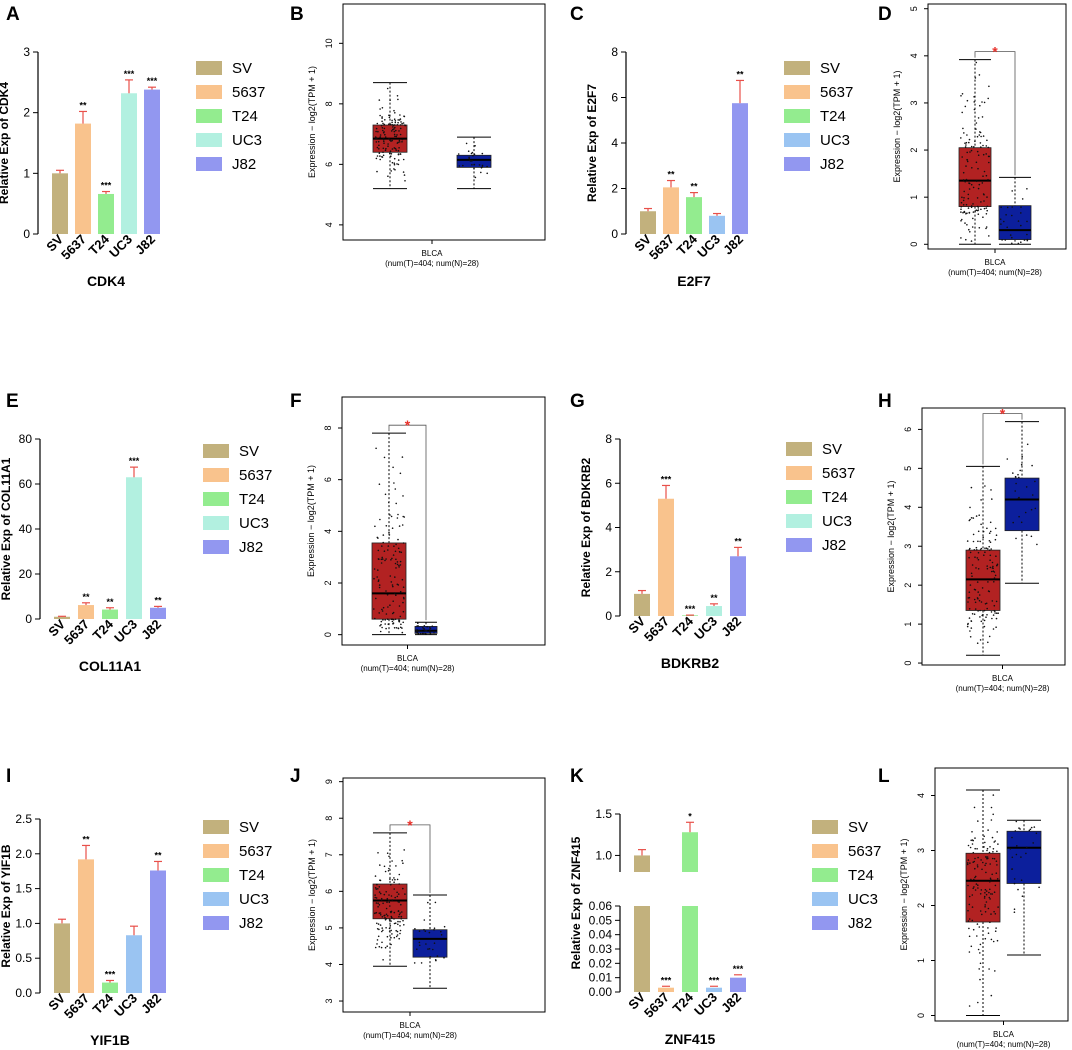 The width and height of the screenshot is (1072, 1050). I want to click on point-L-normal, so click(1018, 889).